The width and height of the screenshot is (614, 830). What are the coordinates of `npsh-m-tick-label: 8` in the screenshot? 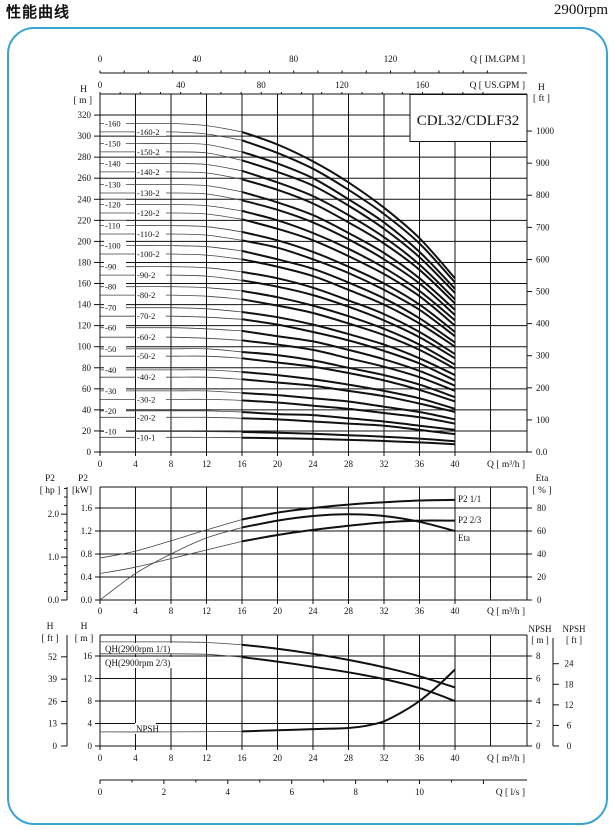 It's located at (538, 656).